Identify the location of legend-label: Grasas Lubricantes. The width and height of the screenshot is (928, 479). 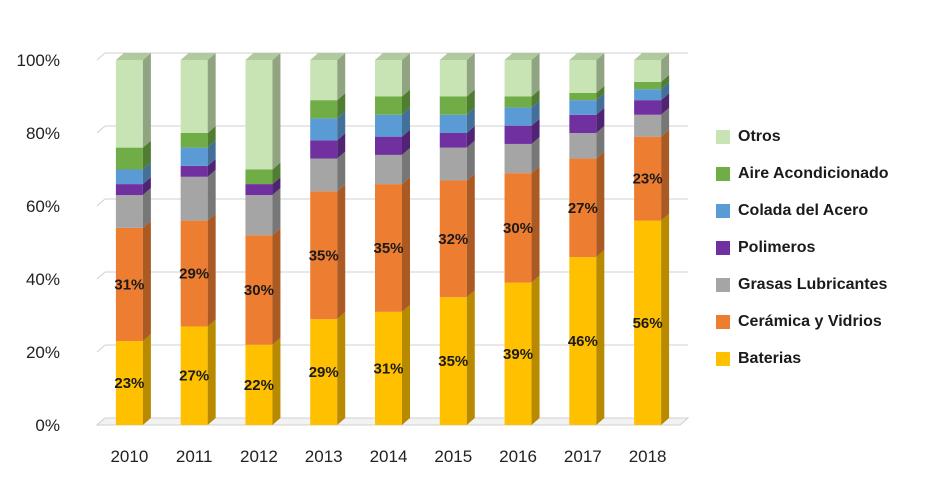
(813, 284).